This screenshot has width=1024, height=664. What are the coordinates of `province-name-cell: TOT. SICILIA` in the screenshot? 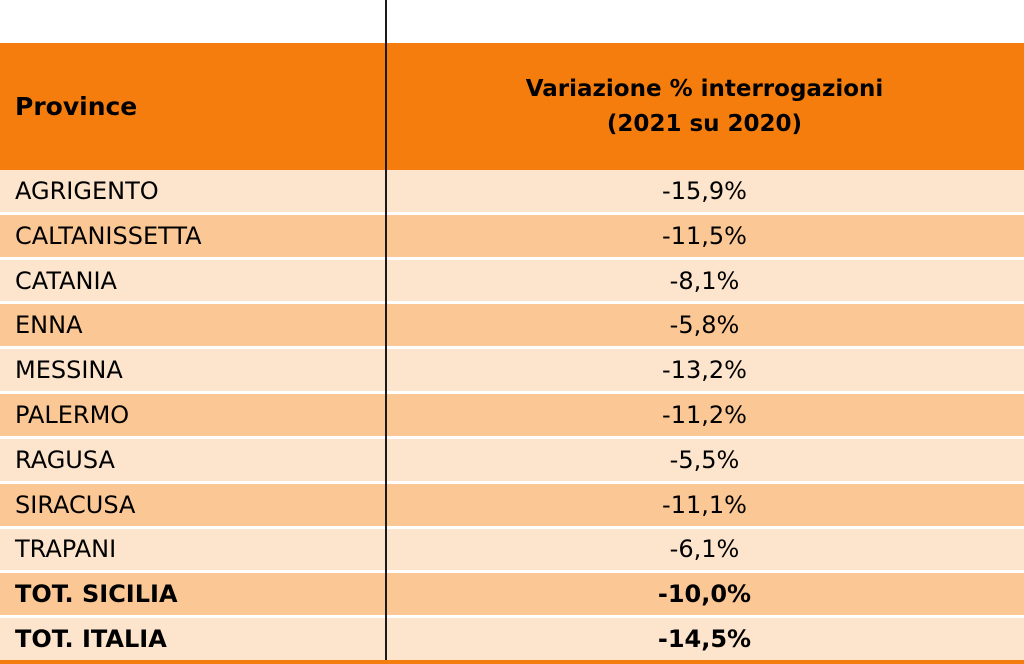 It's located at (96, 594).